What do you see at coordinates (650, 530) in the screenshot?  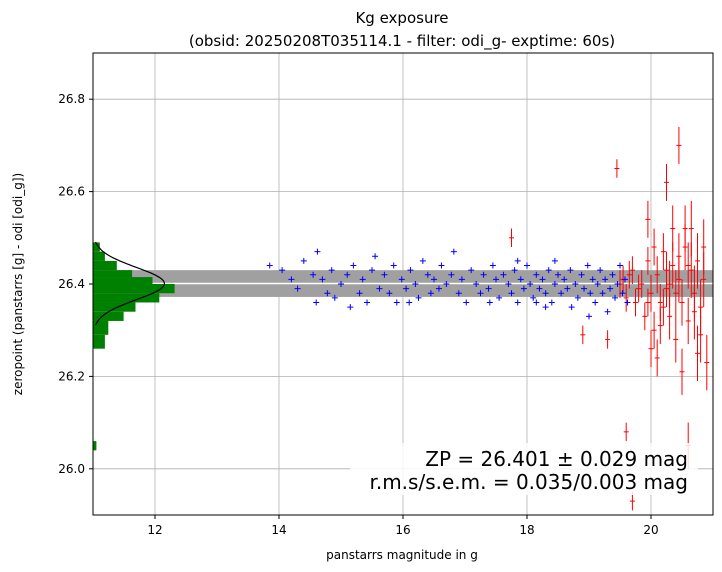 I see `x-tick-label: 20` at bounding box center [650, 530].